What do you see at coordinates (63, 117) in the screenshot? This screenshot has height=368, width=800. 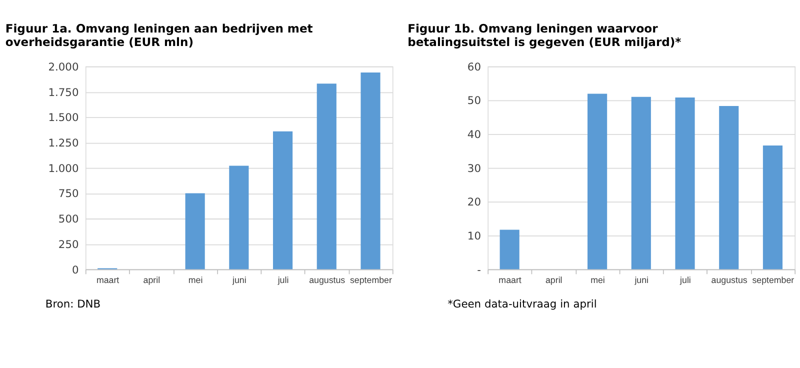 I see `y-tick-label: 1.500` at bounding box center [63, 117].